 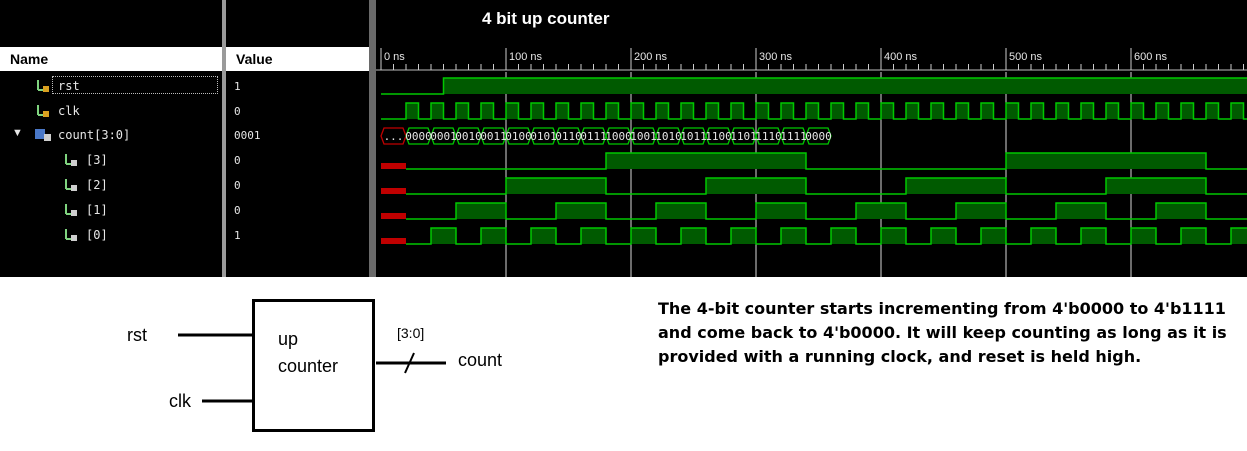 I want to click on bus-value: 1100, so click(x=718, y=136).